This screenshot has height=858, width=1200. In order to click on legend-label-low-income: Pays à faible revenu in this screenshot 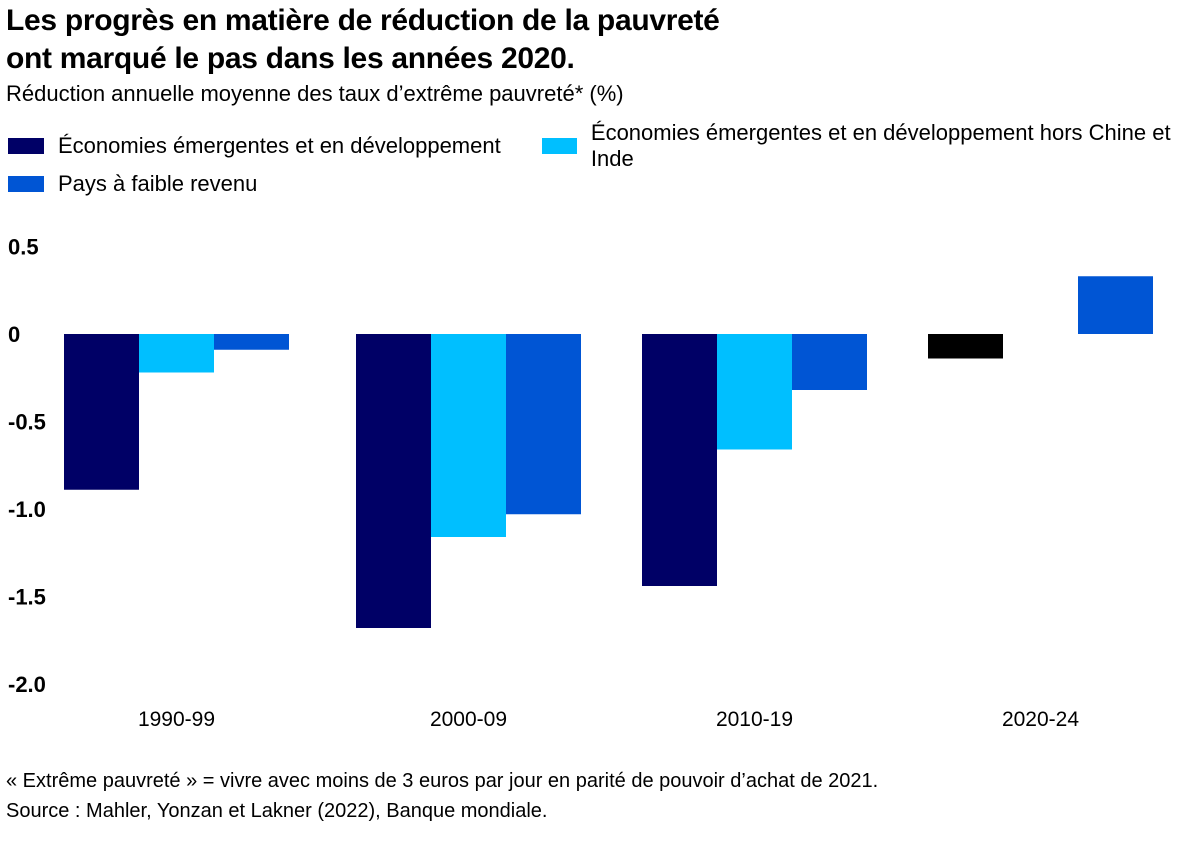, I will do `click(158, 183)`.